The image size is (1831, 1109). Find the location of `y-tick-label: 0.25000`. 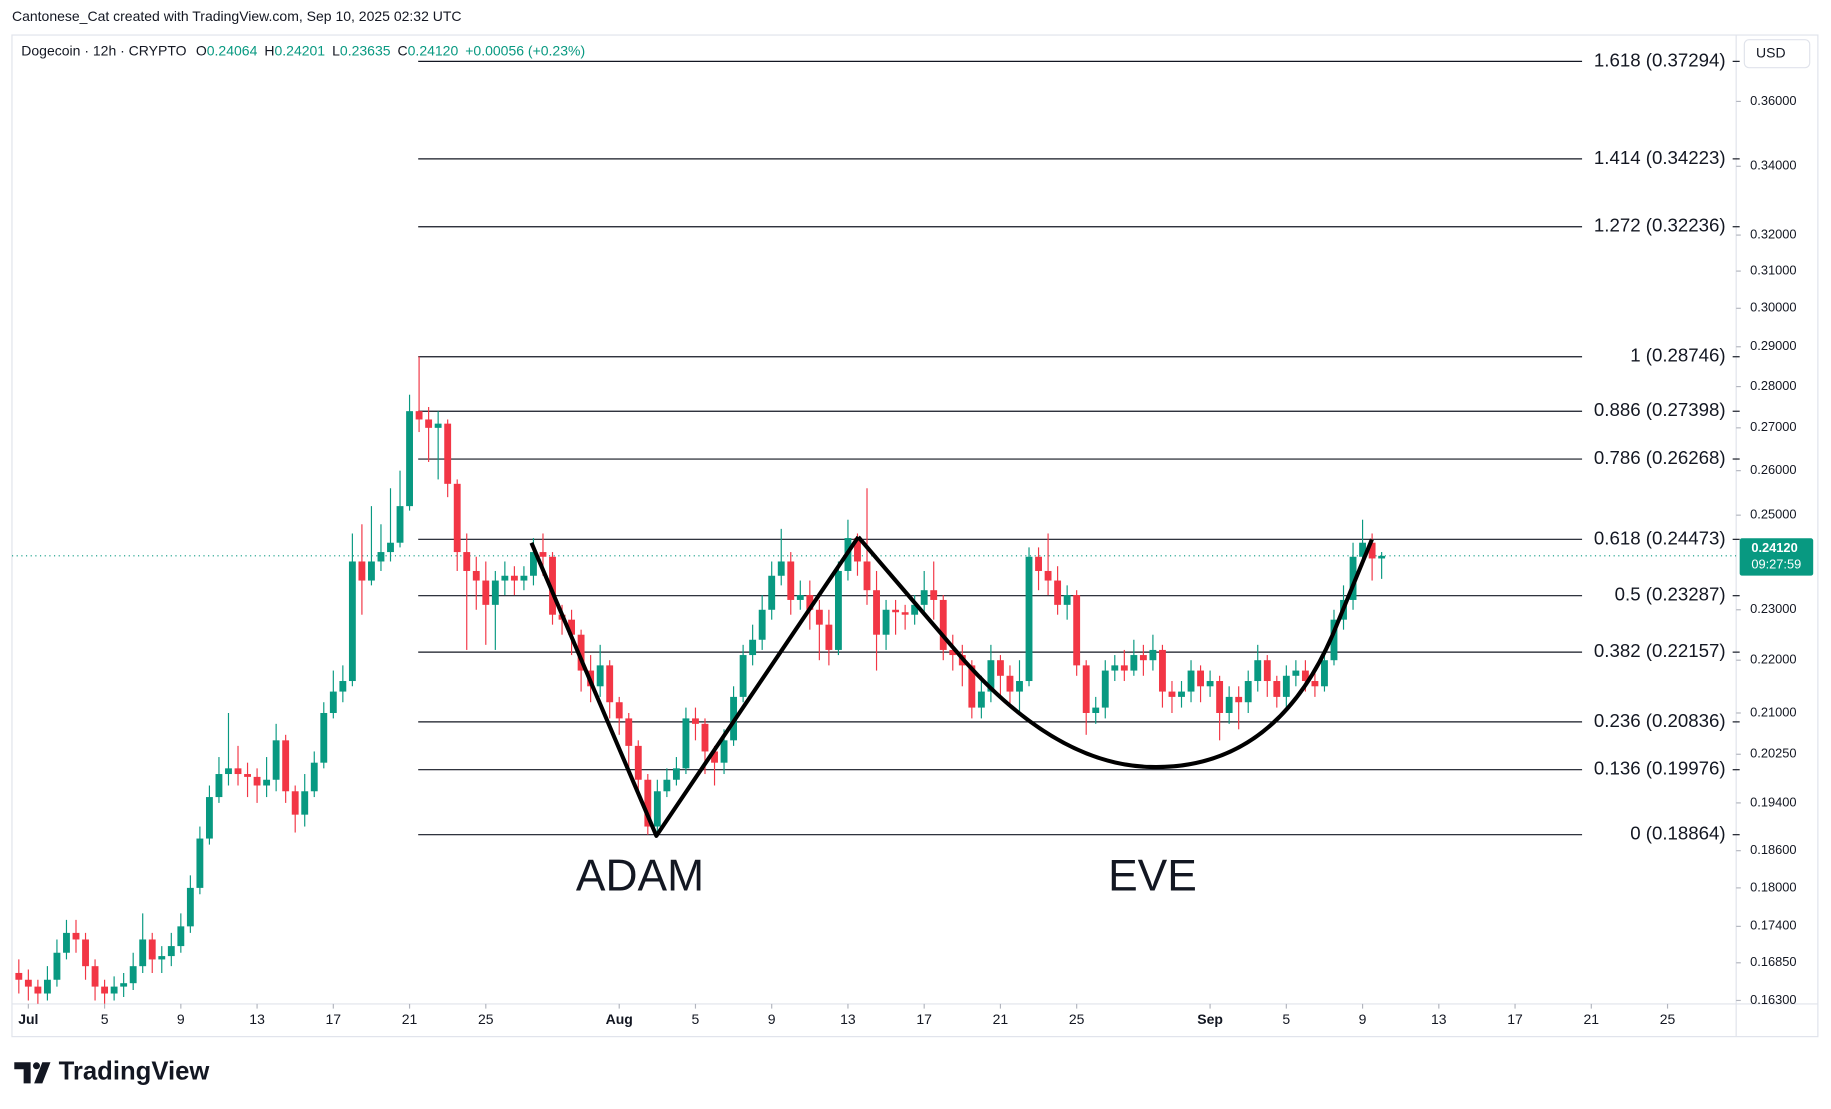

y-tick-label: 0.25000 is located at coordinates (1773, 514).